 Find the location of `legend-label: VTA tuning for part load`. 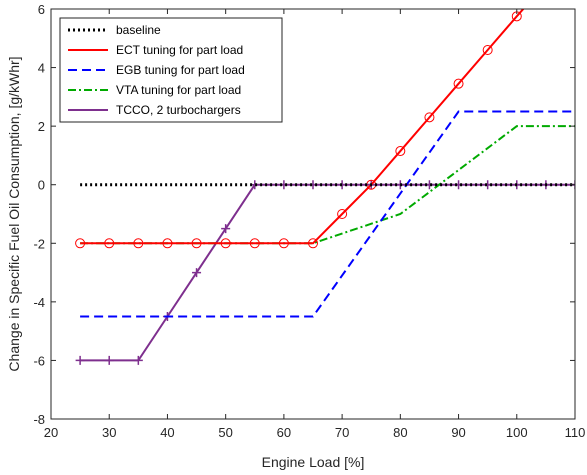

legend-label: VTA tuning for part load is located at coordinates (178, 90).